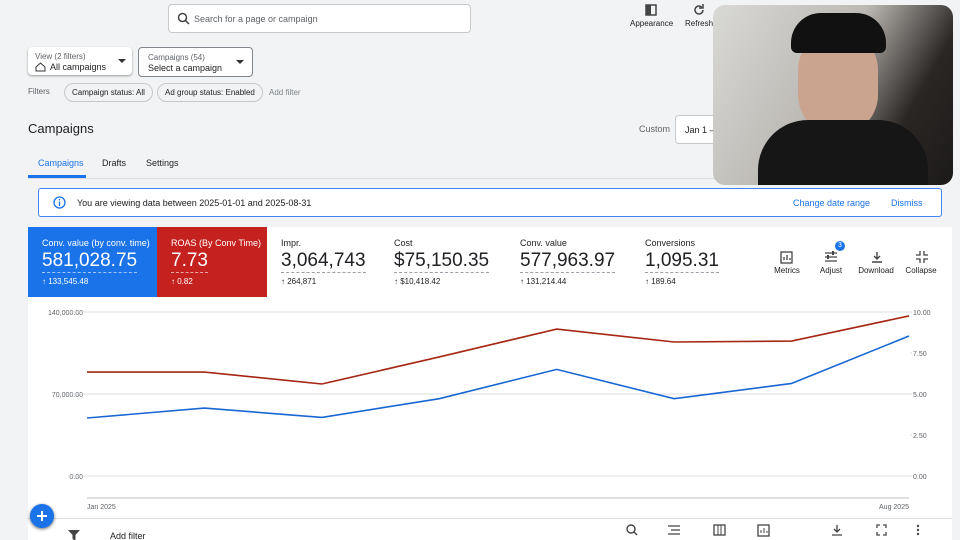 The width and height of the screenshot is (960, 540). Describe the element at coordinates (655, 129) in the screenshot. I see `date-mode: Custom` at that location.